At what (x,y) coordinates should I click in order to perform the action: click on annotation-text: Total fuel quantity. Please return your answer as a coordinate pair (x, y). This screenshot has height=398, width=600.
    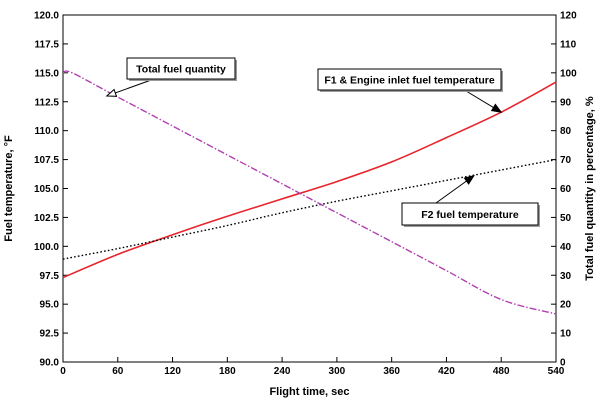
    Looking at the image, I should click on (181, 70).